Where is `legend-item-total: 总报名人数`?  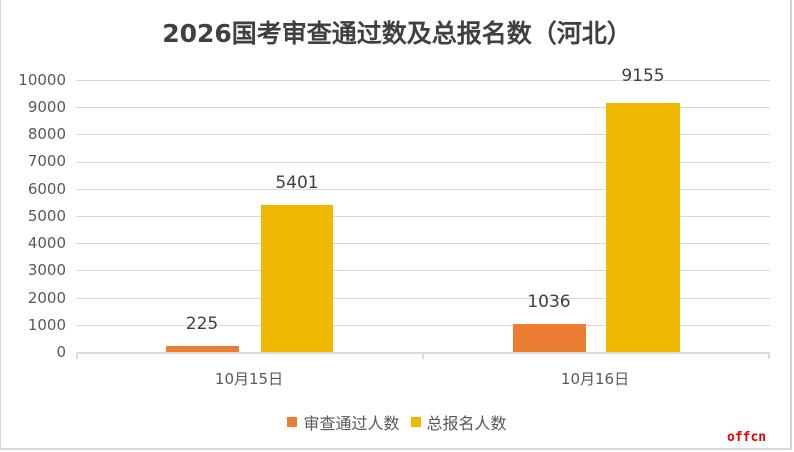 legend-item-total: 总报名人数 is located at coordinates (458, 422).